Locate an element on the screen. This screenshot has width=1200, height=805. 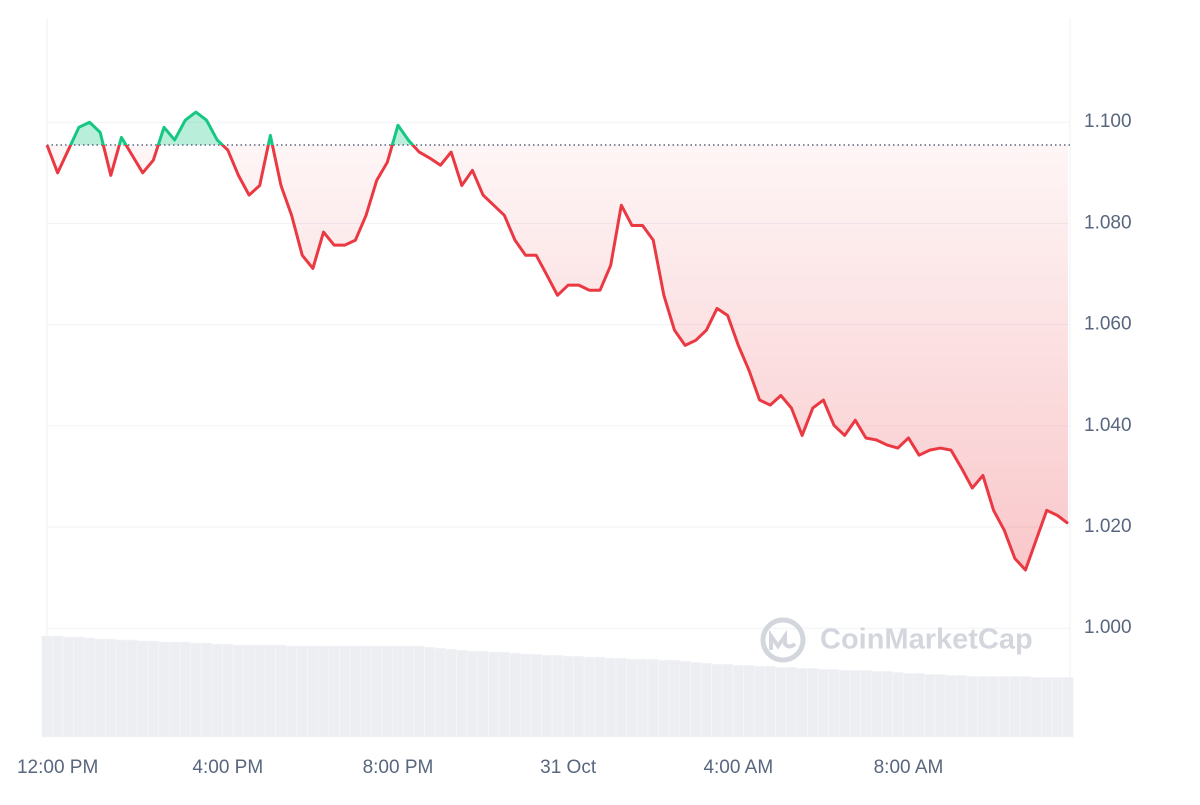
x-tick-label: 8:00 PM is located at coordinates (398, 767).